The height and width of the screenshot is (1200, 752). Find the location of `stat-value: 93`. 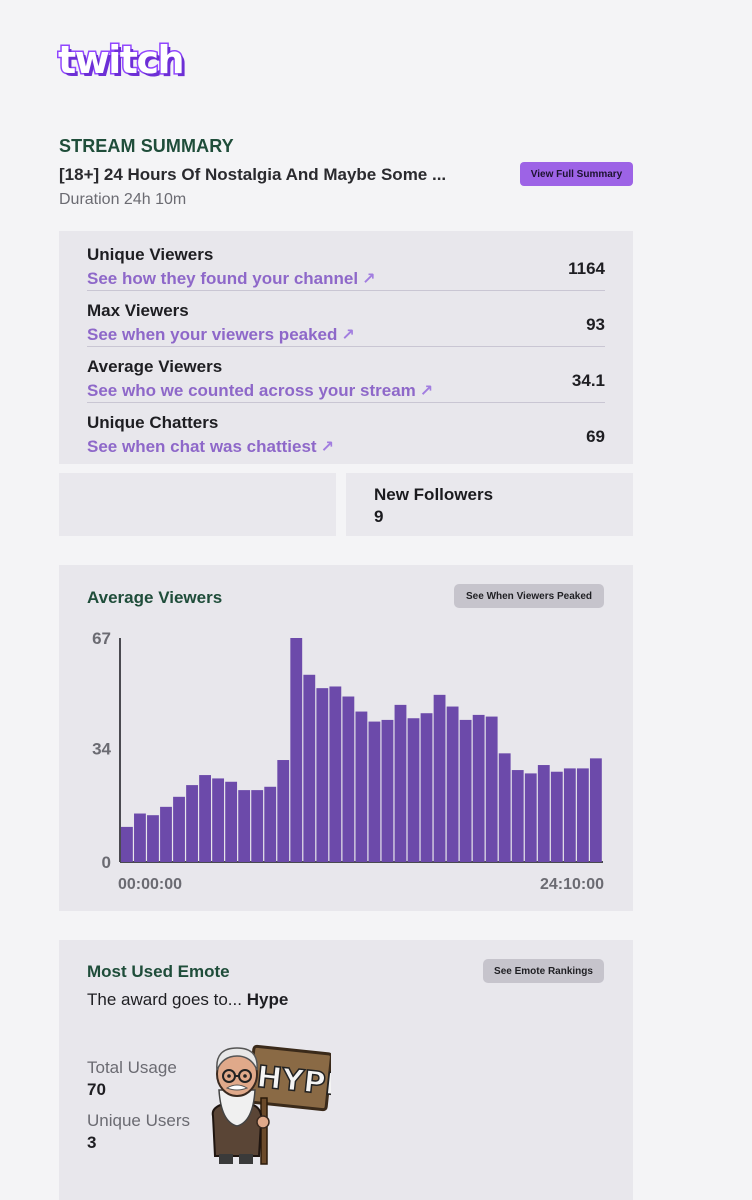

stat-value: 93 is located at coordinates (595, 324).